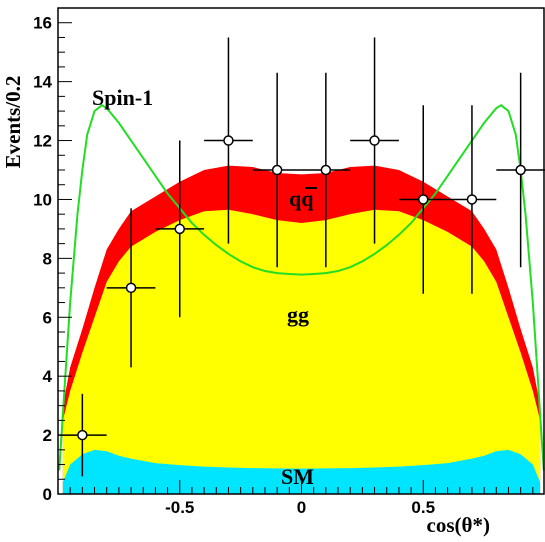  Describe the element at coordinates (301, 507) in the screenshot. I see `x-tick-label: 0` at that location.